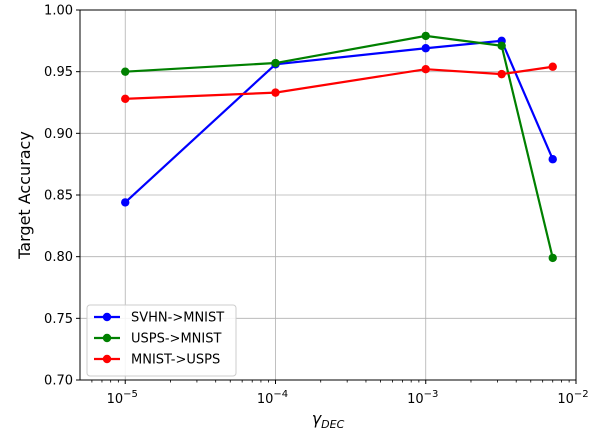 The image size is (593, 431). I want to click on y-tick-label: 0.75, so click(58, 319).